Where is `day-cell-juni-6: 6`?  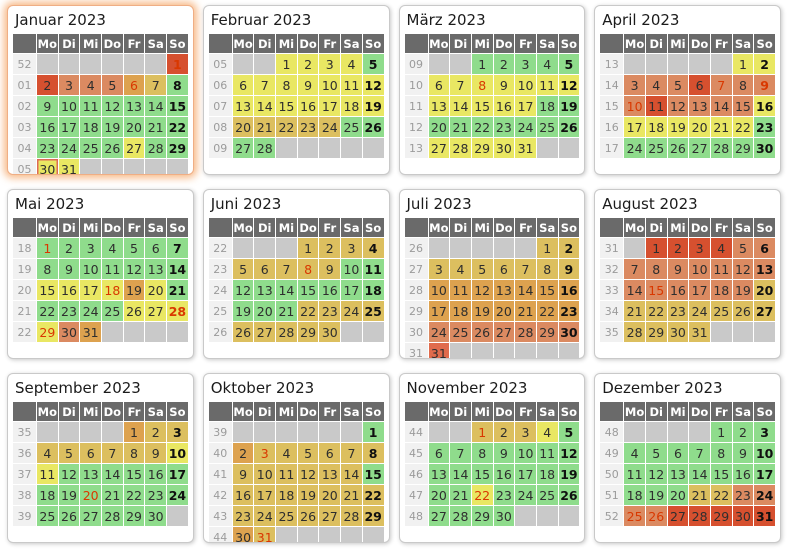 day-cell-juni-6: 6 is located at coordinates (265, 269).